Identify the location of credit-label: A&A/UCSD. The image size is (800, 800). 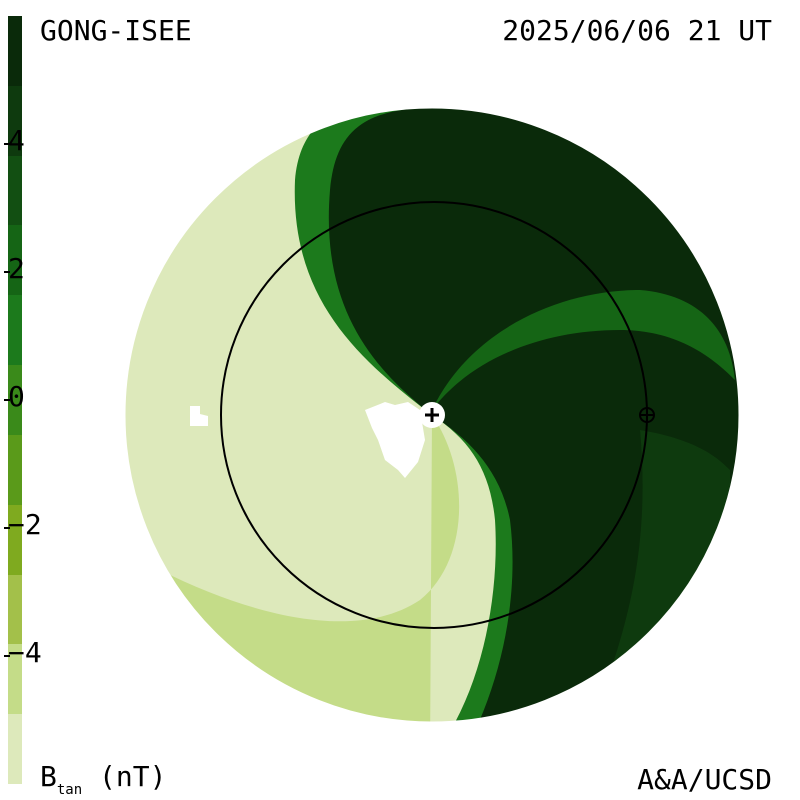
(704, 779).